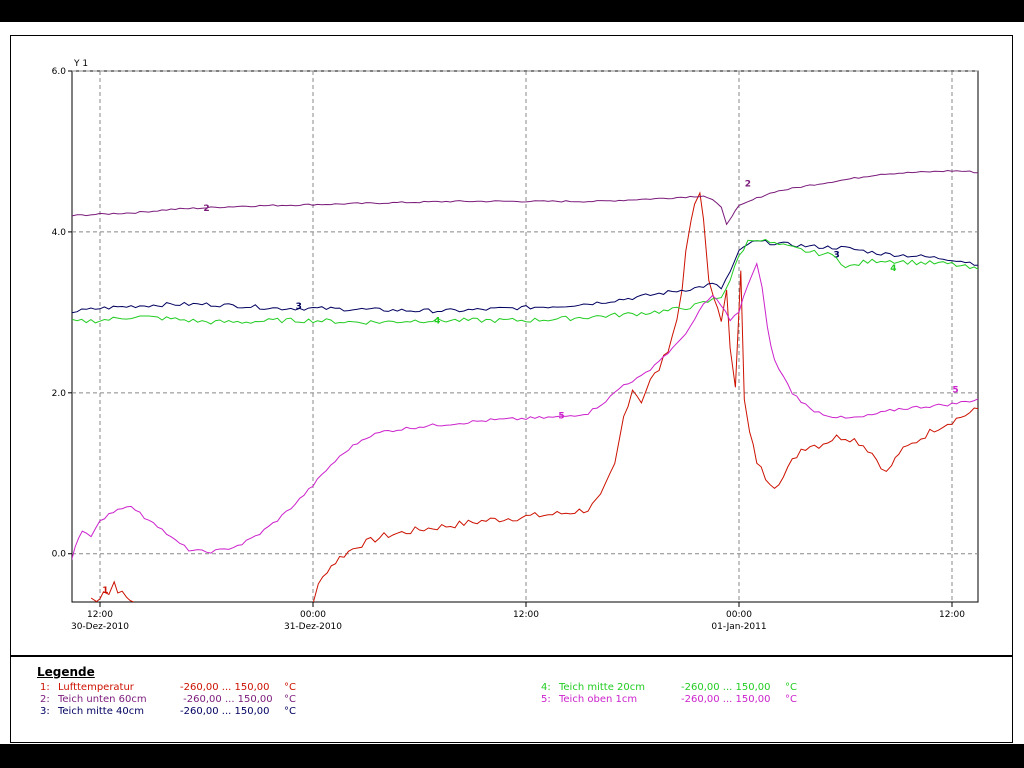  Describe the element at coordinates (546, 687) in the screenshot. I see `legend-item-number: 4:` at that location.